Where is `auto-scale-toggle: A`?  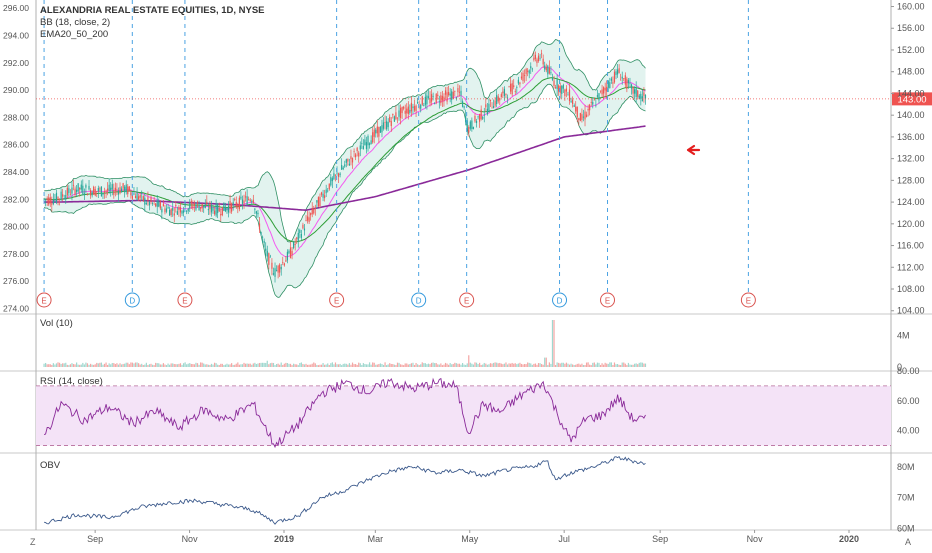
auto-scale-toggle: A is located at coordinates (908, 542).